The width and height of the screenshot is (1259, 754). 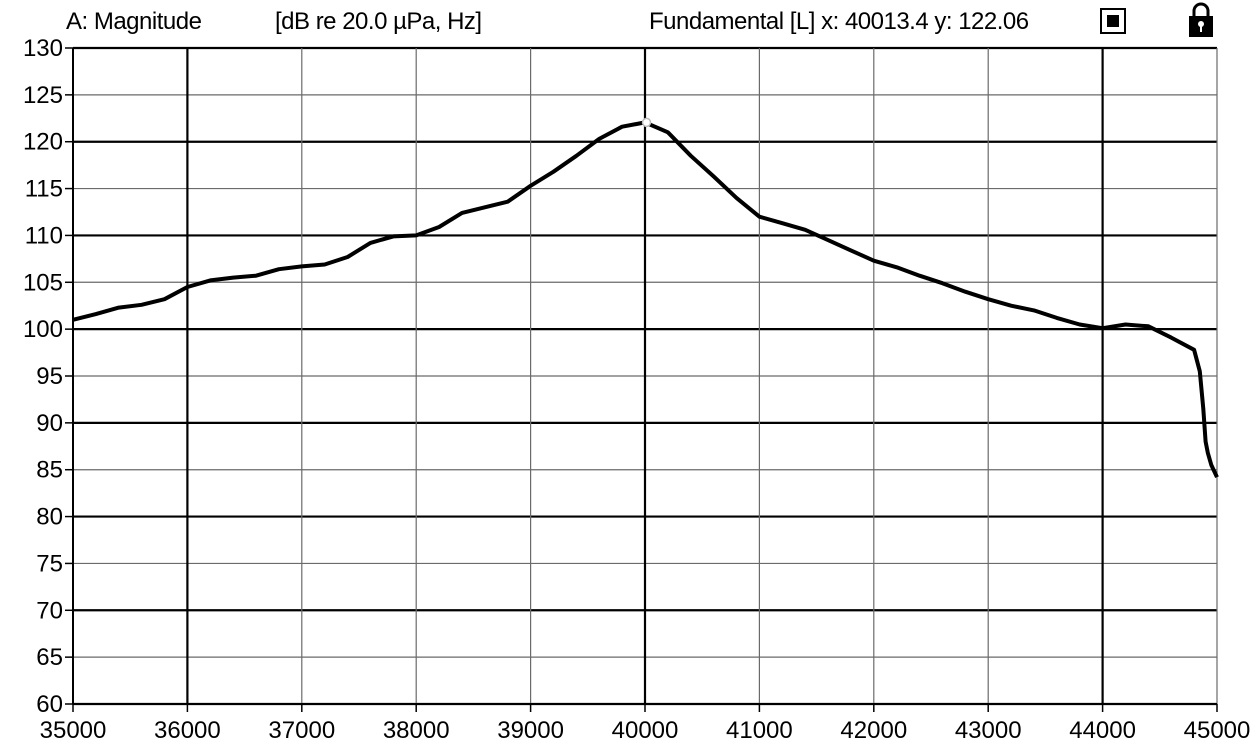 What do you see at coordinates (49, 517) in the screenshot?
I see `y-tick-label: 80` at bounding box center [49, 517].